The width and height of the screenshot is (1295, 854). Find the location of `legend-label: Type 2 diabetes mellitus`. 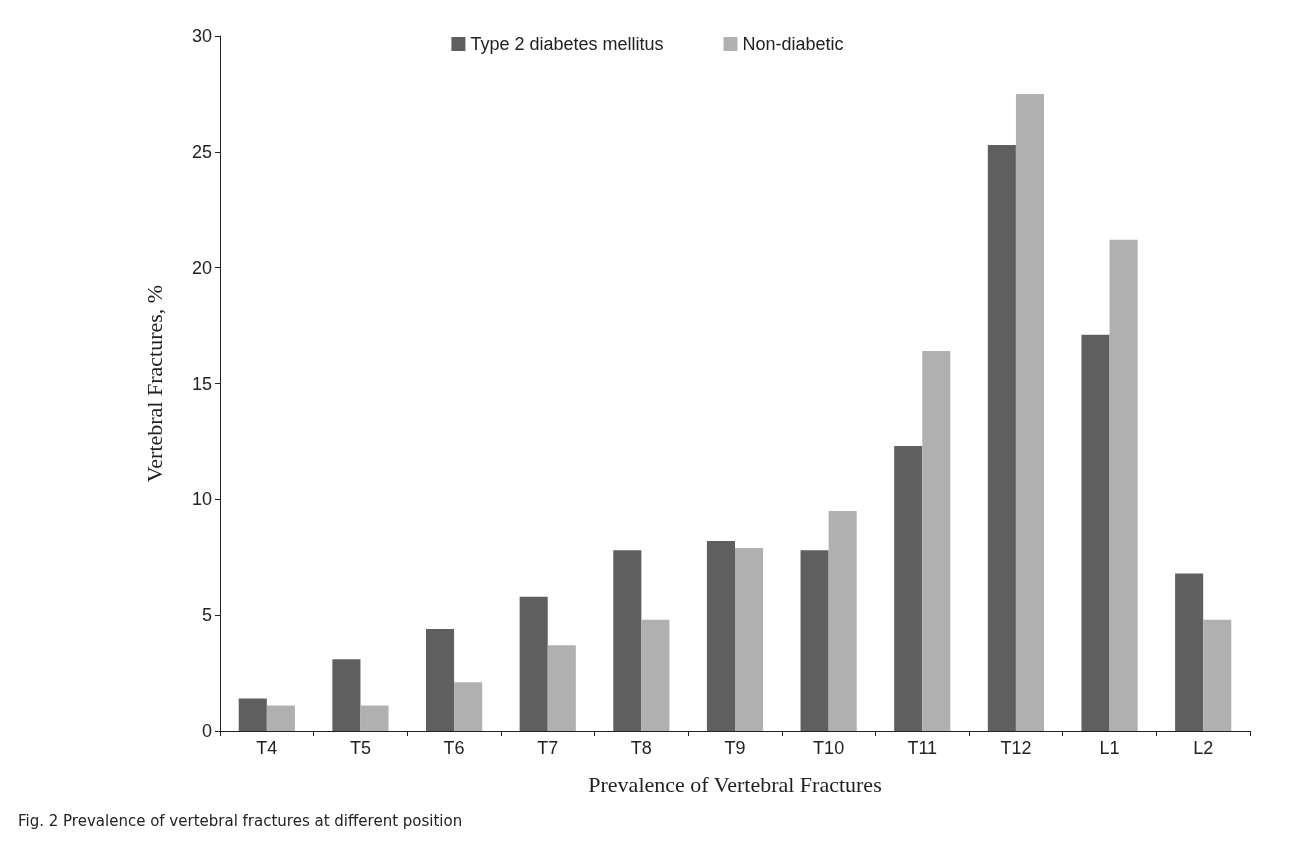

legend-label: Type 2 diabetes mellitus is located at coordinates (567, 44).